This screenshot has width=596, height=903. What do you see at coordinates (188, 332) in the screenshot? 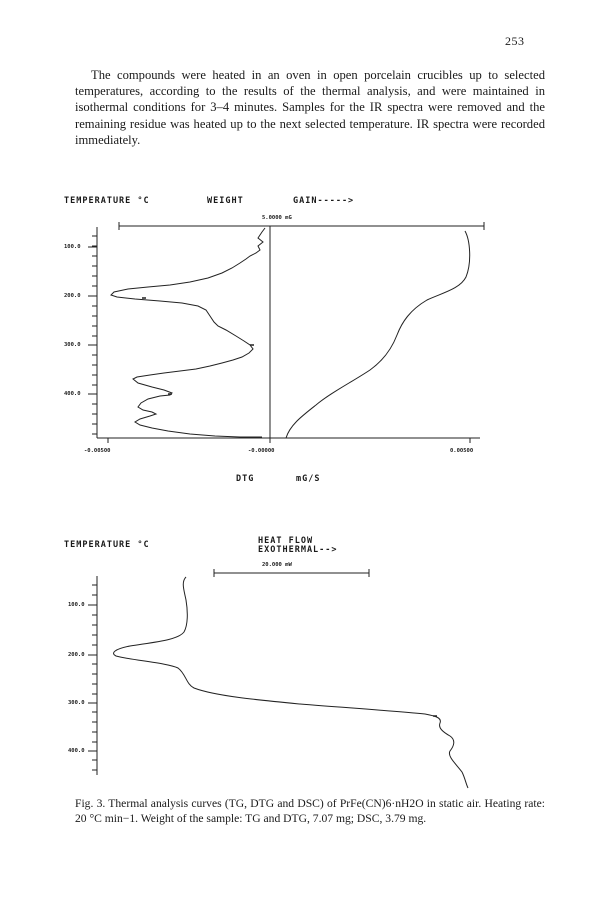
I see `dtg-curve` at bounding box center [188, 332].